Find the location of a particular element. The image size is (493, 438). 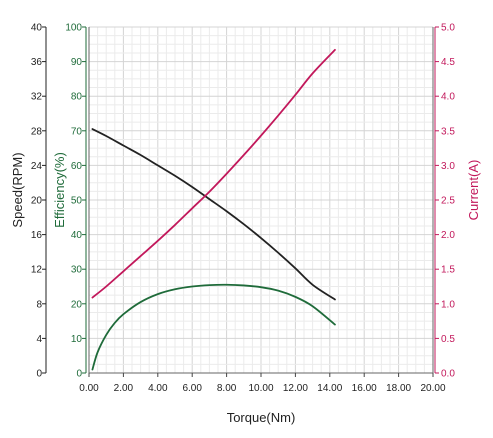

efficiency-axis: 0 10 20 30 40 50 60 70 80 90 100 is located at coordinates (76, 201).